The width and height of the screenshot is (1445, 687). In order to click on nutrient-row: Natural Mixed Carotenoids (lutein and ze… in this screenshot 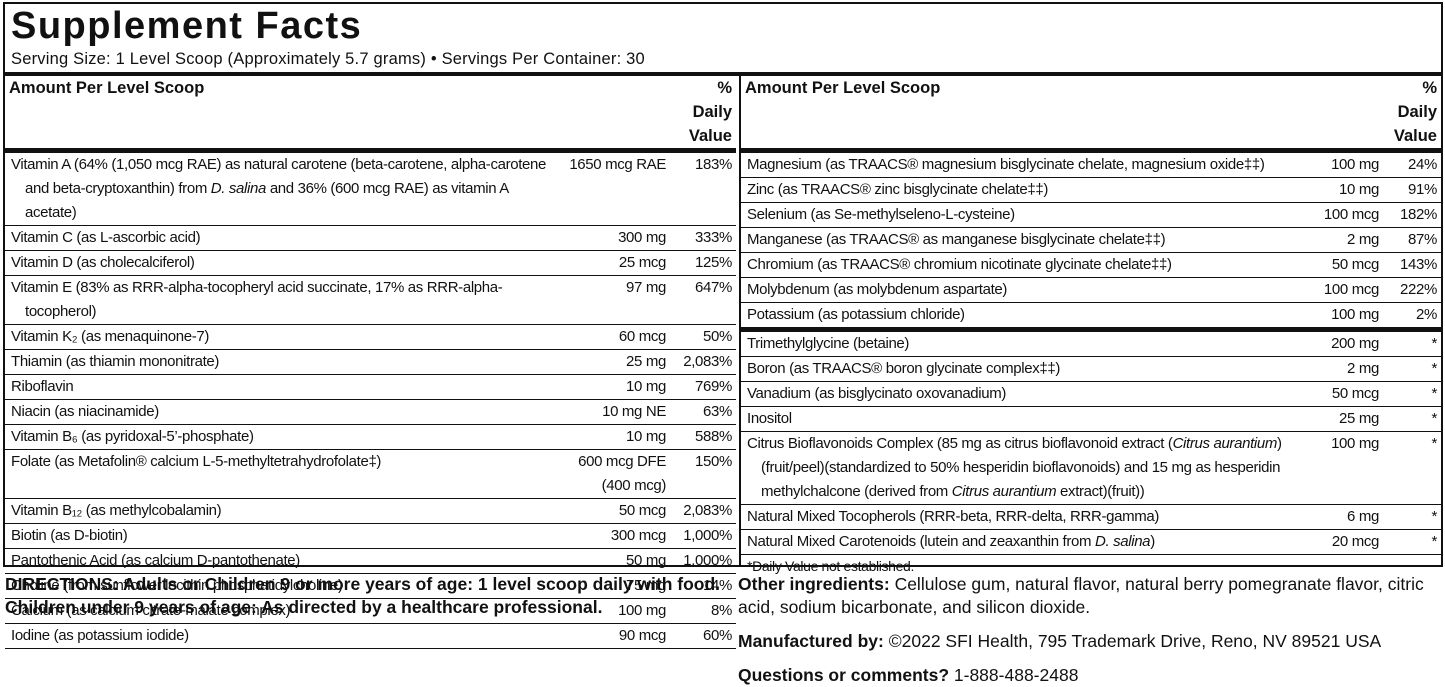, I will do `click(1091, 542)`.